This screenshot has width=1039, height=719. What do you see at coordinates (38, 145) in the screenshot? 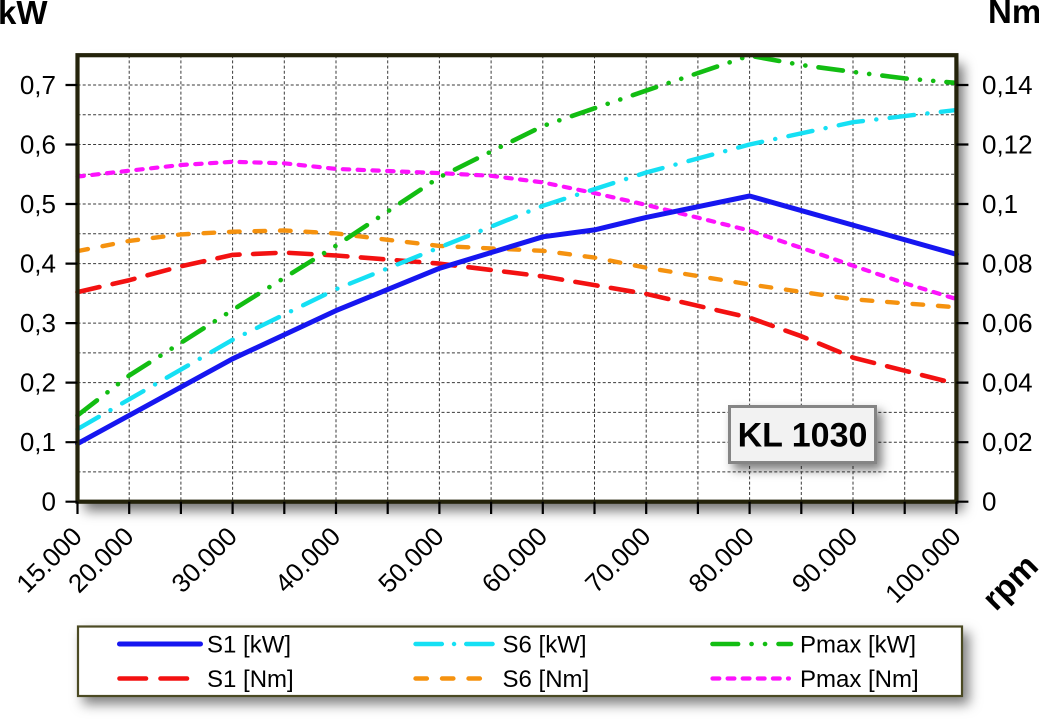
I see `svg-text: 0,6` at bounding box center [38, 145].